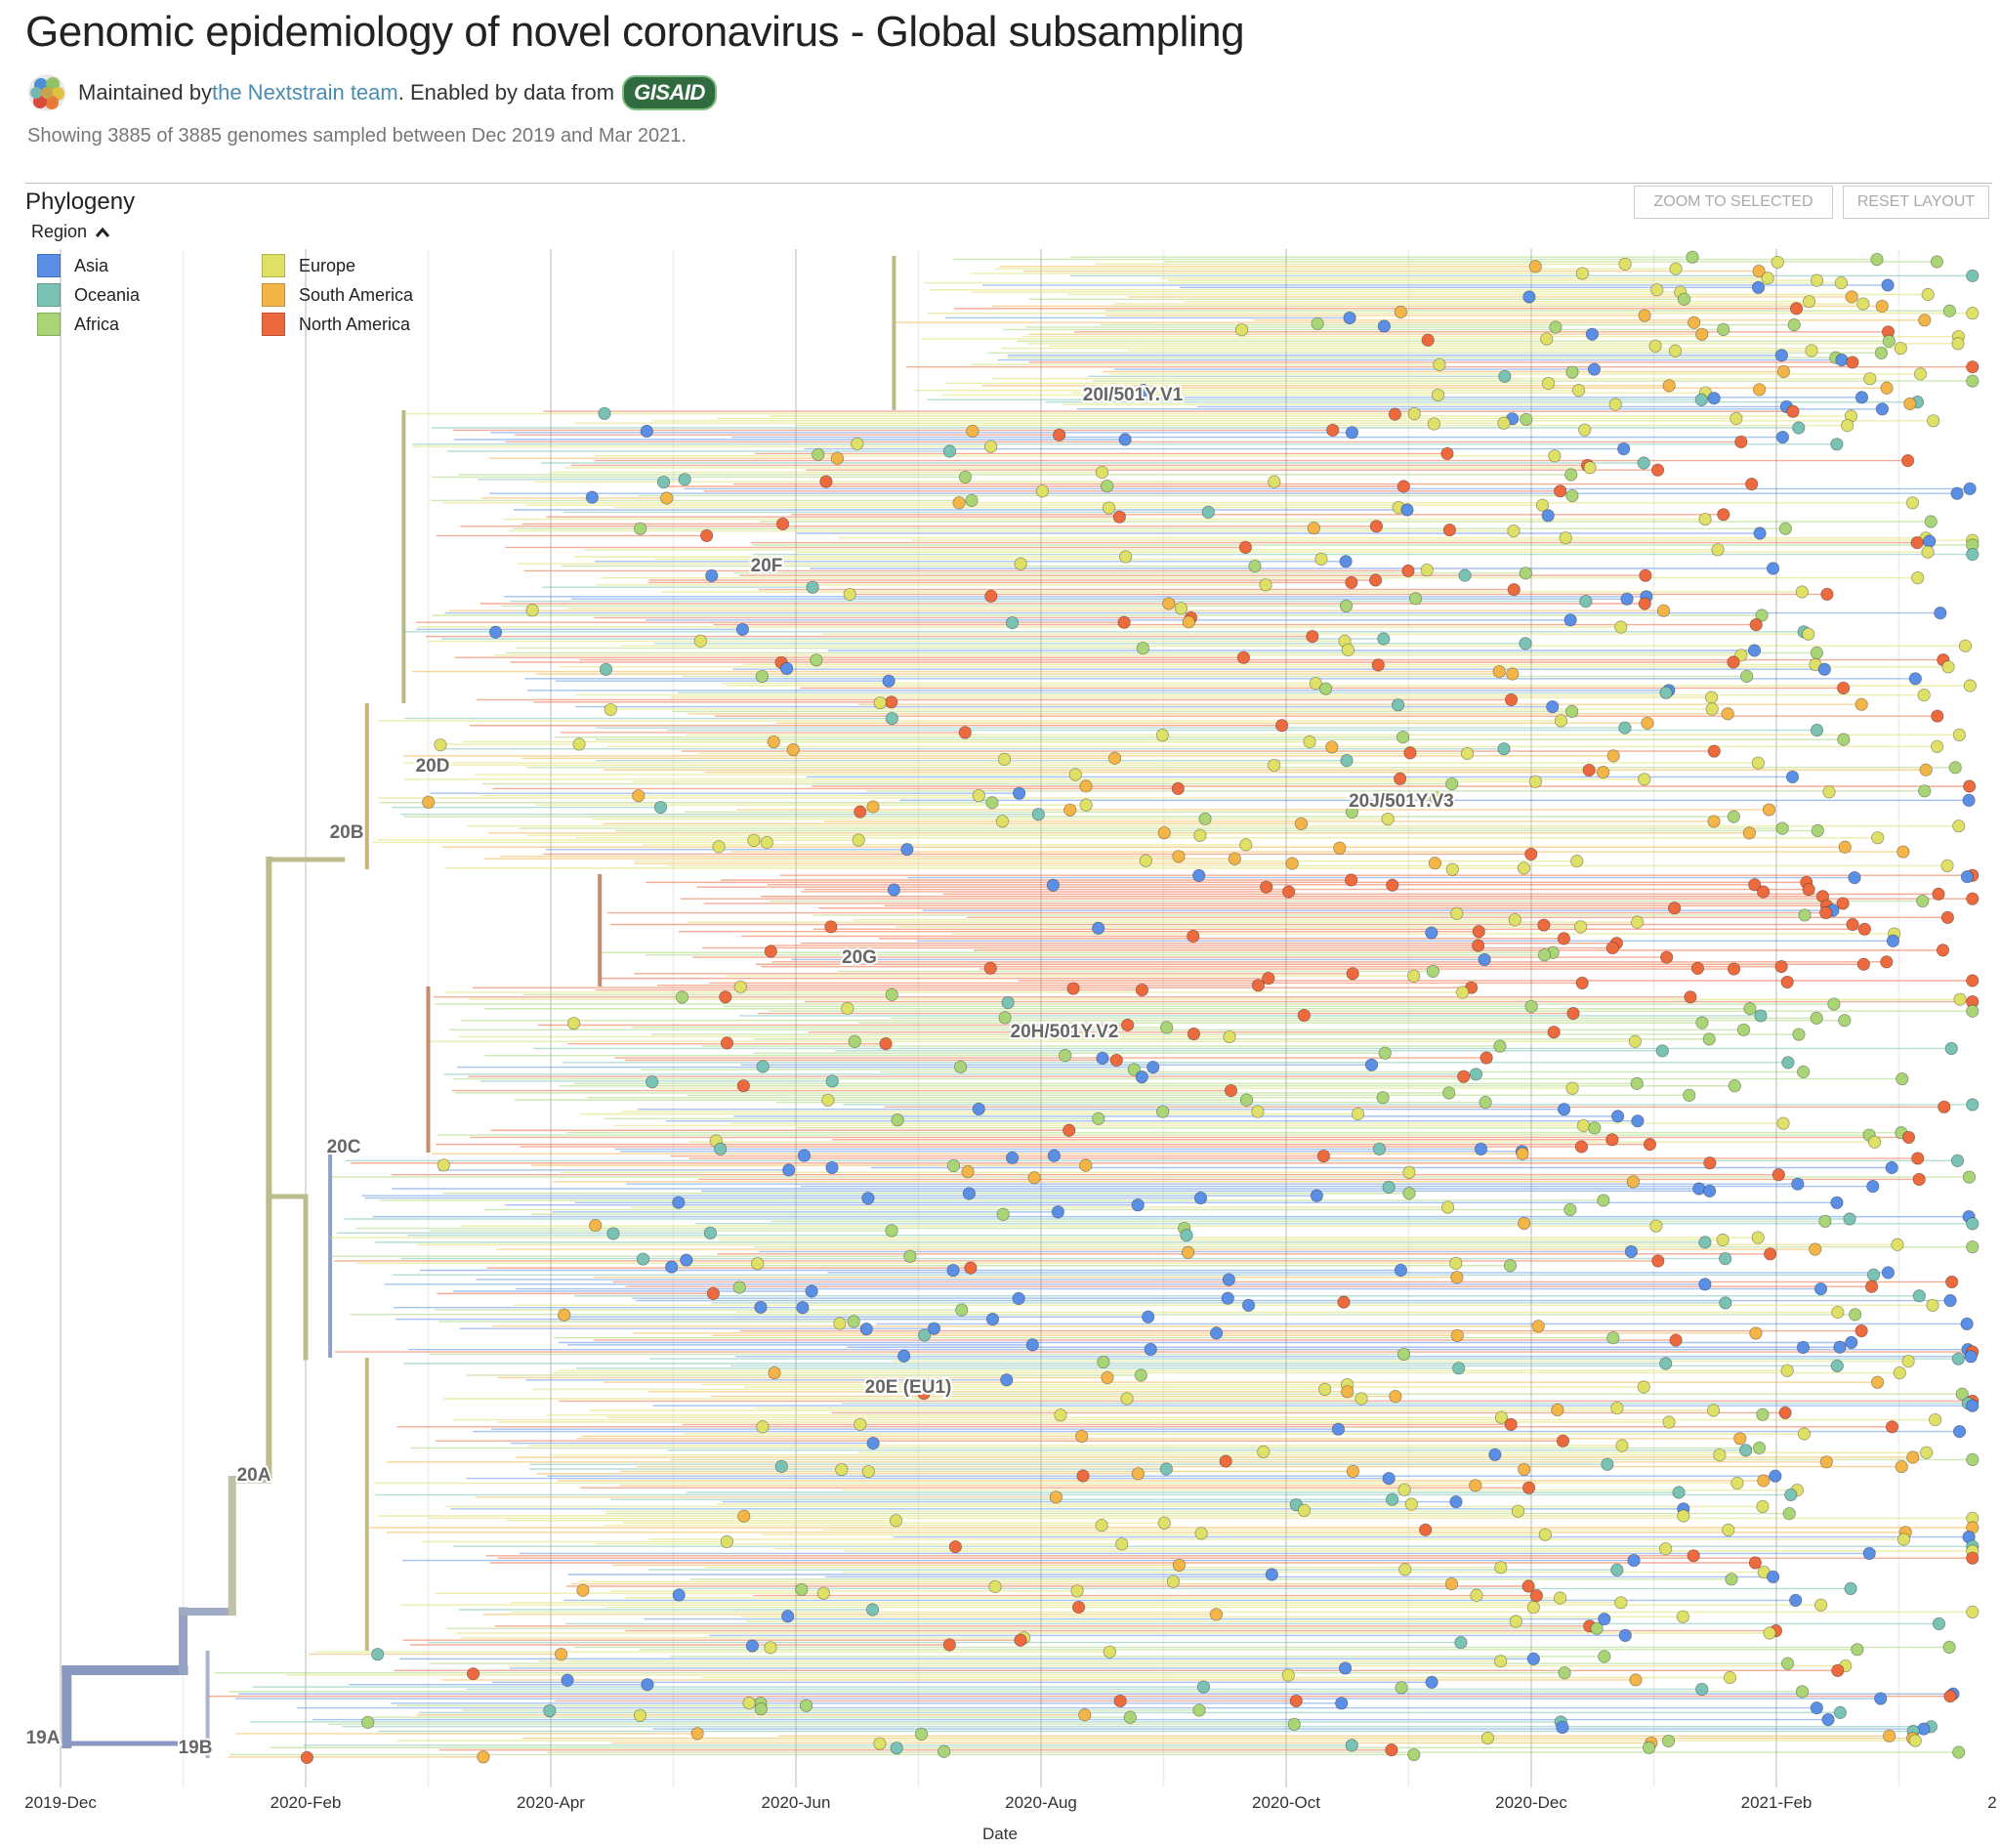 The height and width of the screenshot is (1848, 2000). I want to click on zoom-to-selected-button: ZOOM TO SELECTED, so click(1733, 202).